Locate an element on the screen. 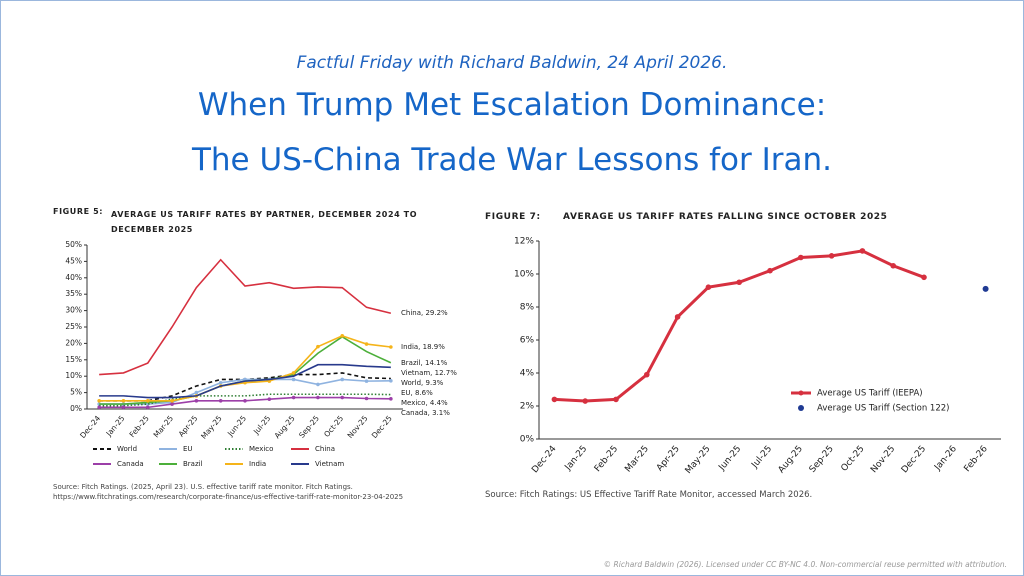  legend-label: World is located at coordinates (127, 449).